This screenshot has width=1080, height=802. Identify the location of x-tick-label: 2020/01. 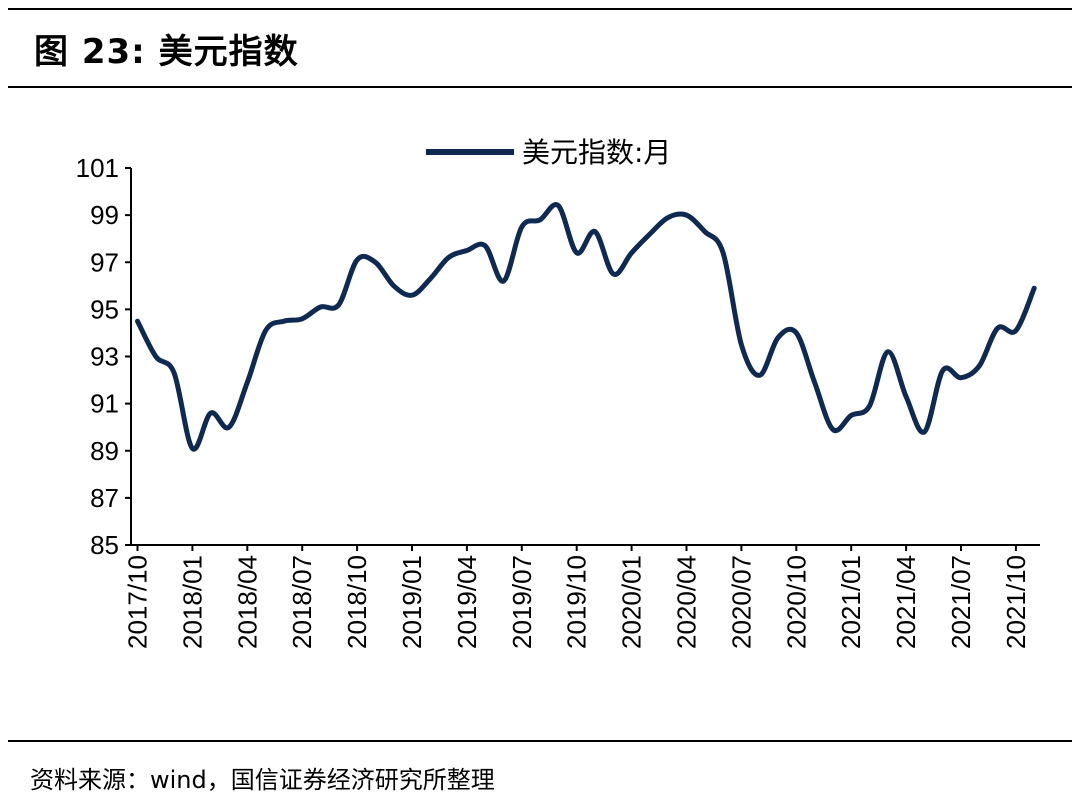
(632, 602).